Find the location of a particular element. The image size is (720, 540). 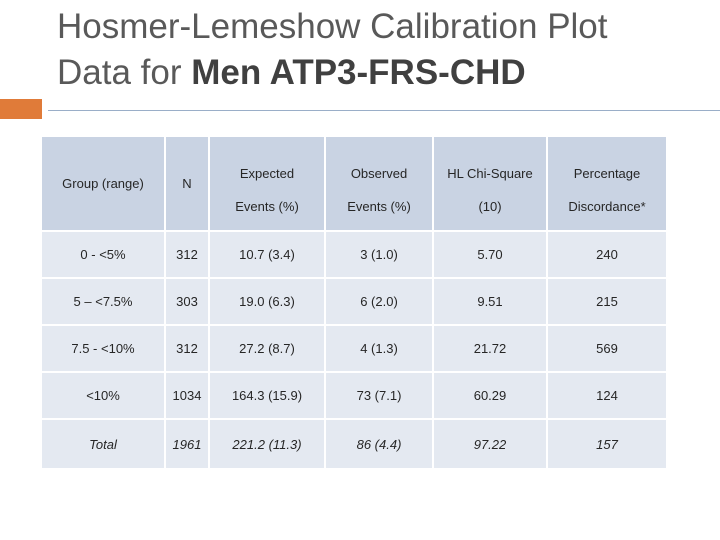

row-4-group: <10% is located at coordinates (103, 395).